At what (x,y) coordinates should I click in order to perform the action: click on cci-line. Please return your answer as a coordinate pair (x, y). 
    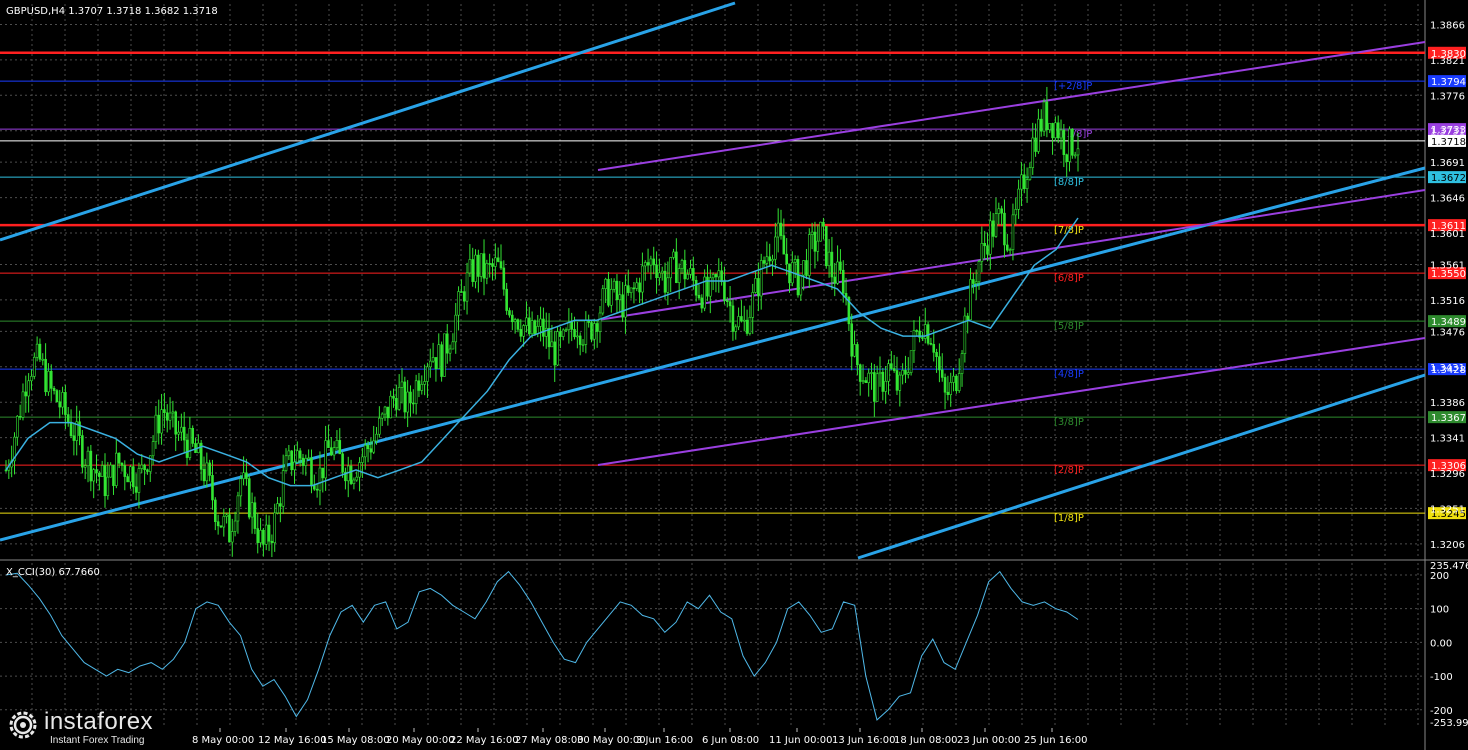
    Looking at the image, I should click on (542, 645).